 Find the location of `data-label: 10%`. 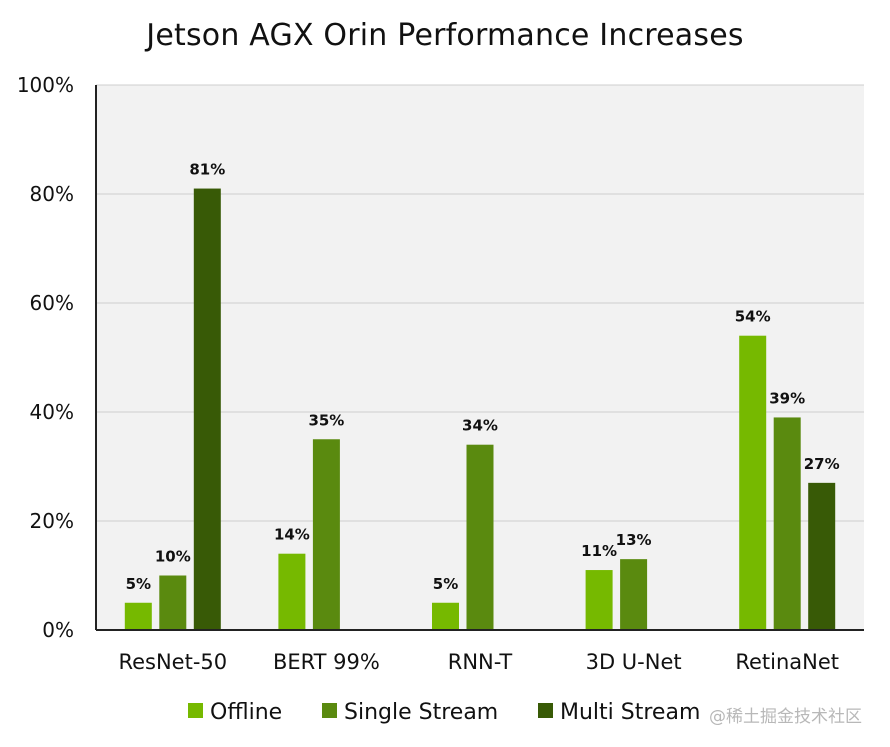

data-label: 10% is located at coordinates (173, 557).